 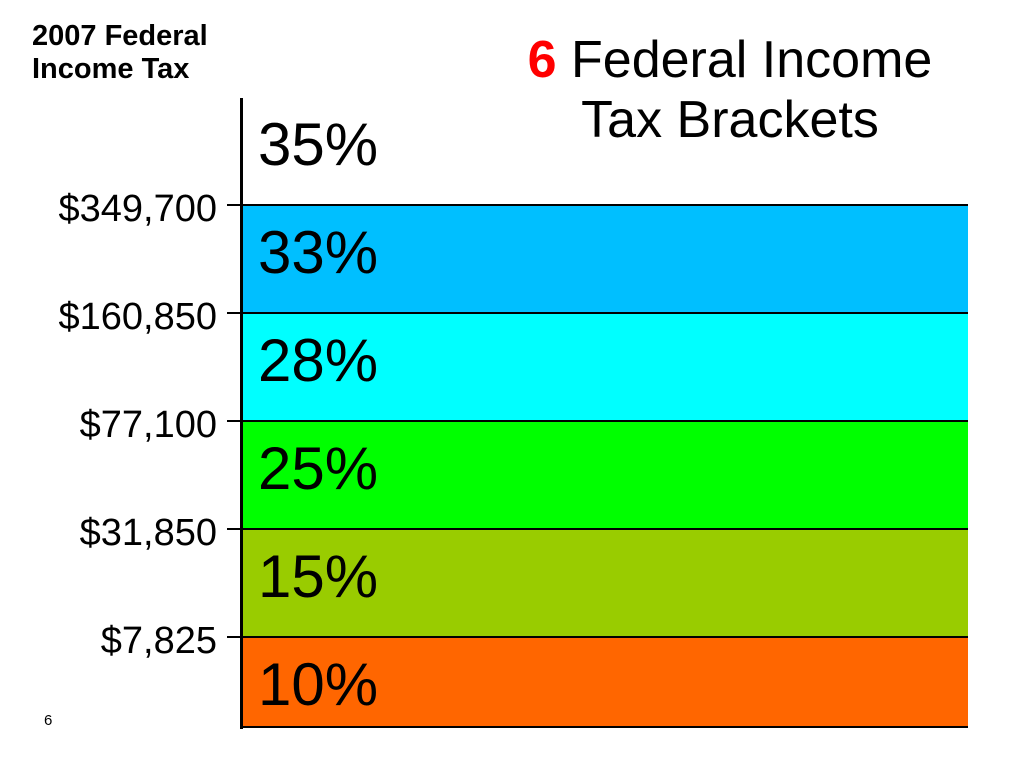 What do you see at coordinates (318, 144) in the screenshot?
I see `bracket-rate-35: 35%` at bounding box center [318, 144].